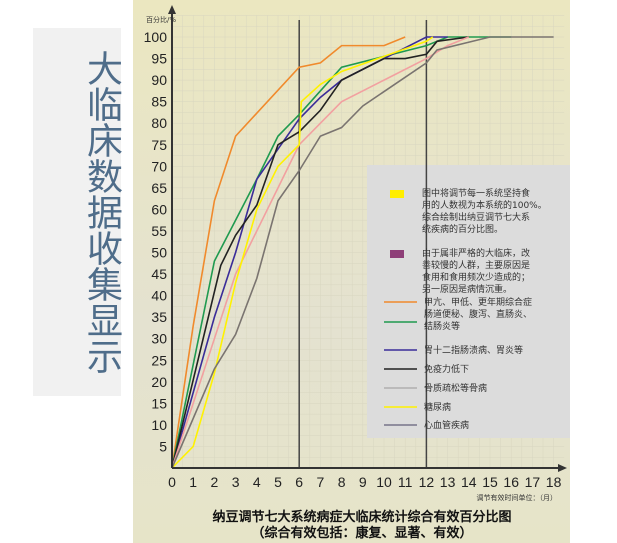 The image size is (617, 543). Describe the element at coordinates (193, 482) in the screenshot. I see `x-tick-label: 1` at that location.